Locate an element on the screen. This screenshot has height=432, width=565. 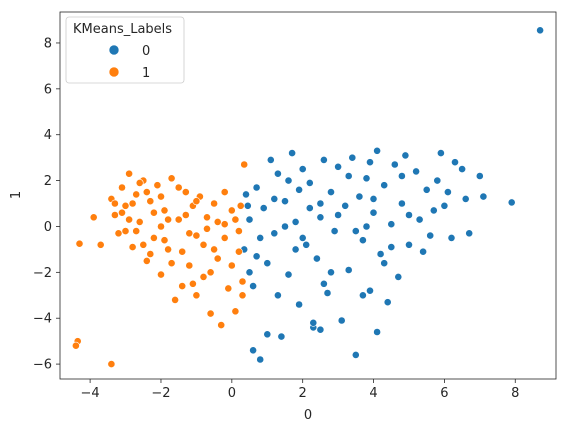
y-tick-label: −6 is located at coordinates (42, 365).